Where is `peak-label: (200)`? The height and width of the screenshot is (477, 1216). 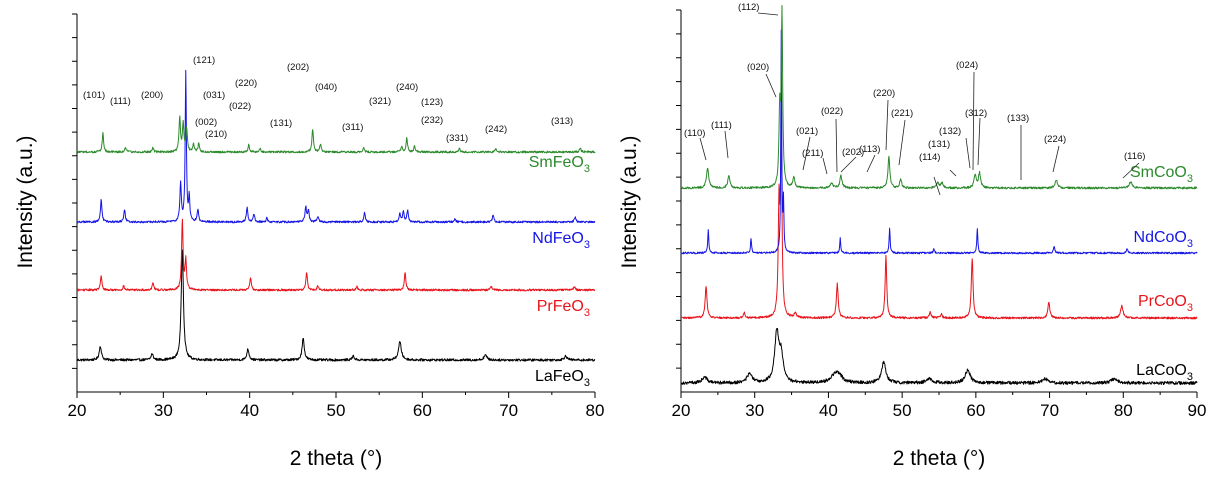
peak-label: (200) is located at coordinates (152, 95).